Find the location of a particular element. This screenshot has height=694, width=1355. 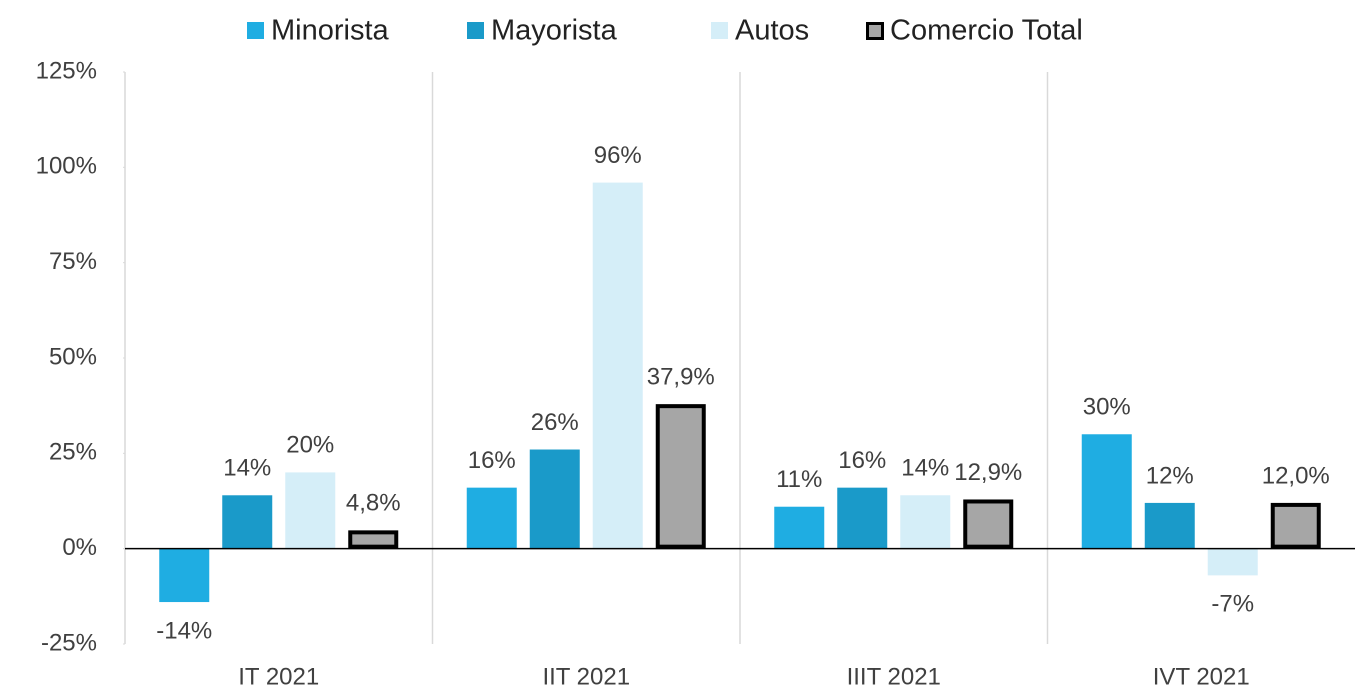

value-label: 37,9% is located at coordinates (681, 376).